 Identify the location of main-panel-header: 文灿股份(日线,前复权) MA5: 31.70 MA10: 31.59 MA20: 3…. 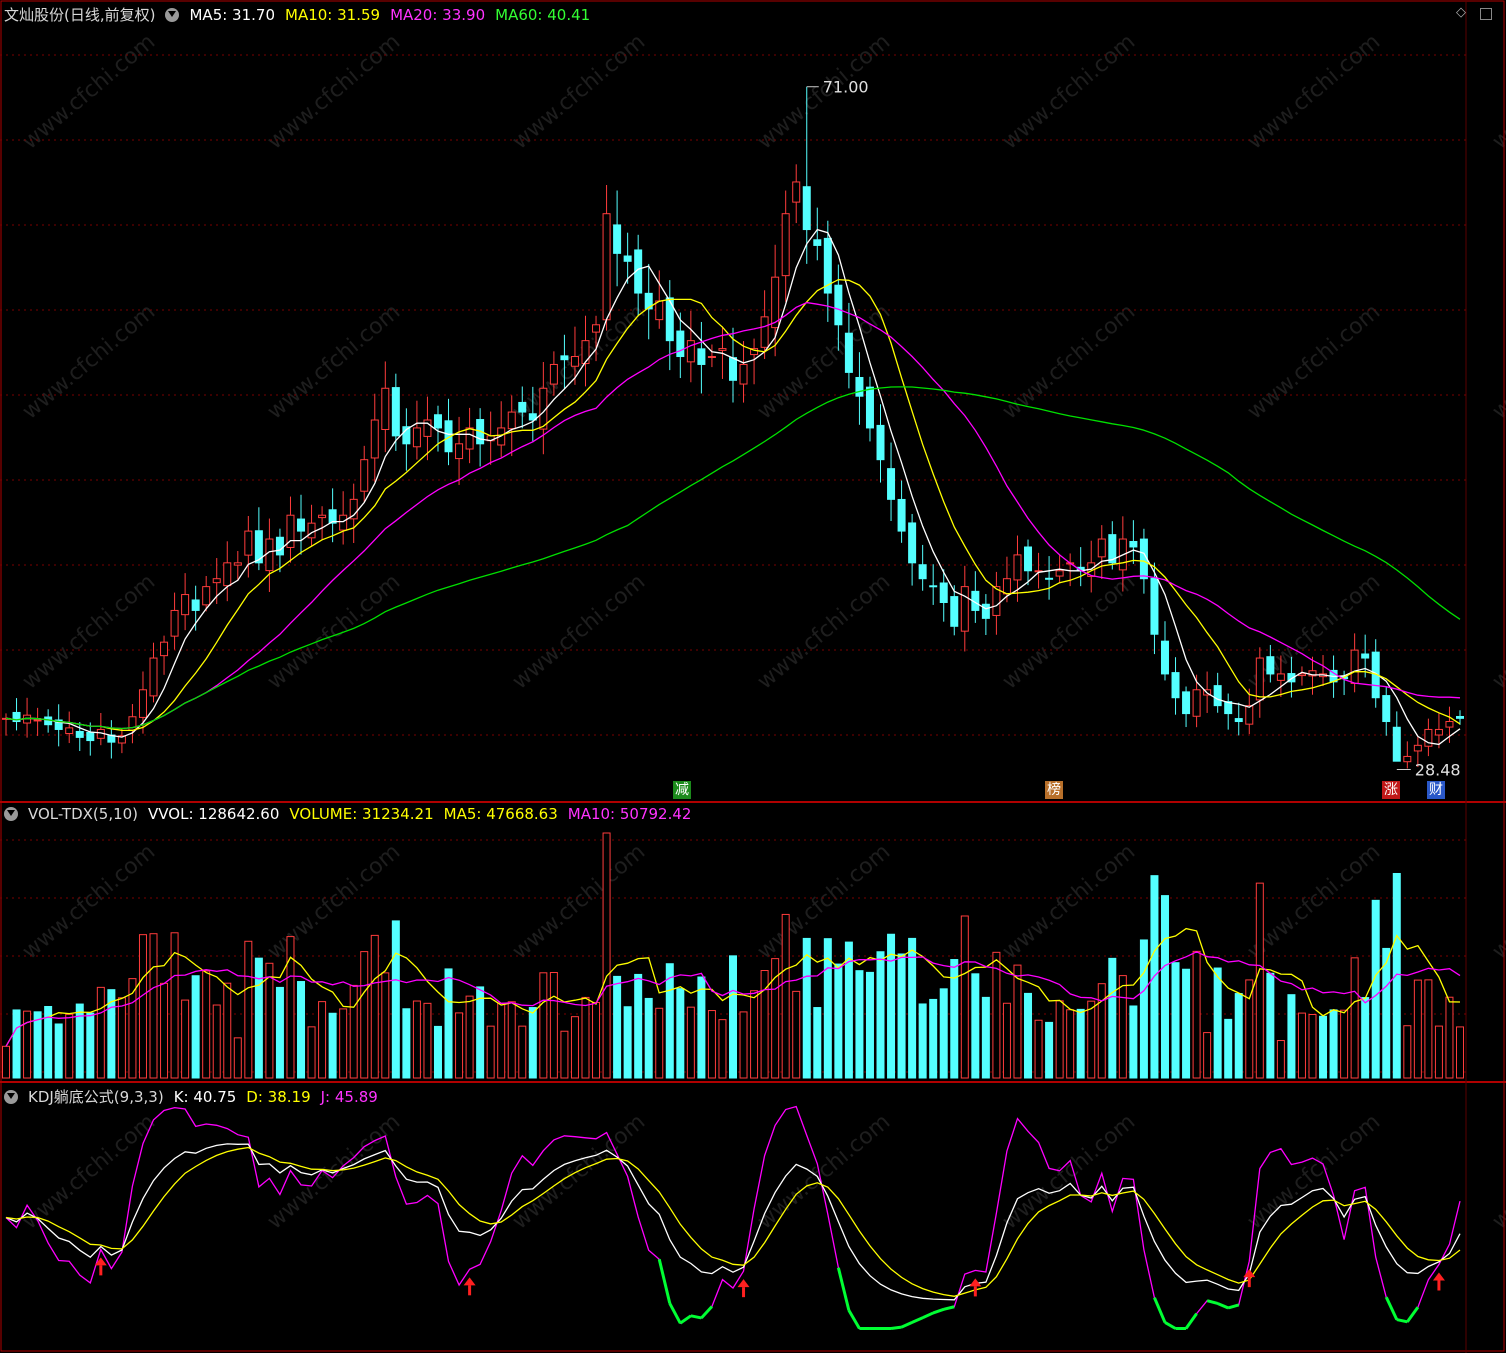
(302, 14).